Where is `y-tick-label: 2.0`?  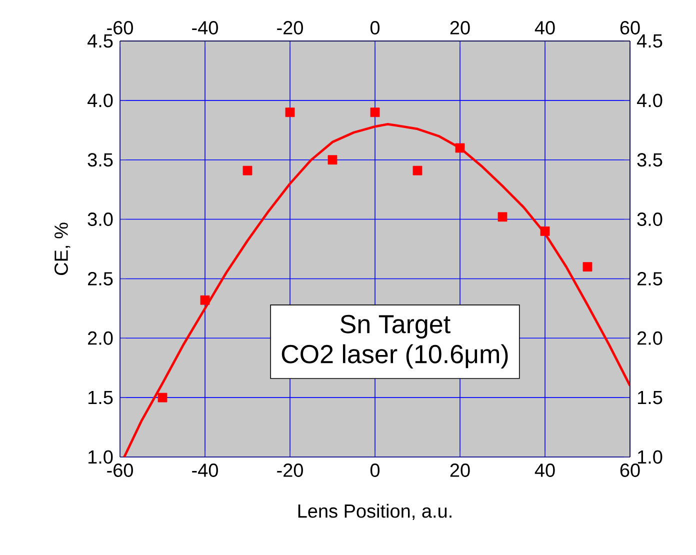 y-tick-label: 2.0 is located at coordinates (100, 338).